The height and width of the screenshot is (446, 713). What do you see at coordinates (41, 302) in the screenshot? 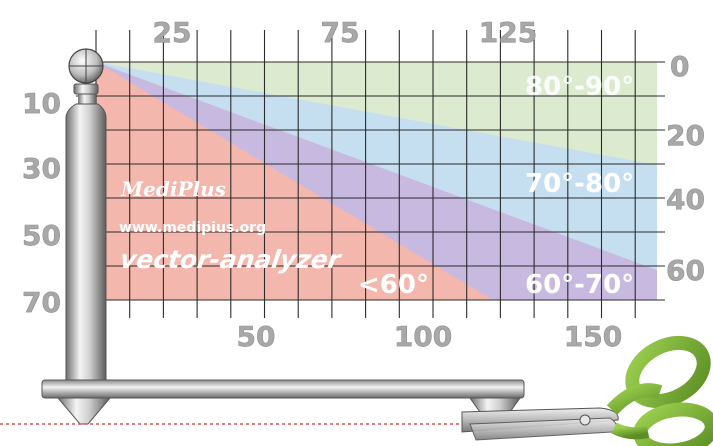
I see `left-scale-label: 70` at bounding box center [41, 302].